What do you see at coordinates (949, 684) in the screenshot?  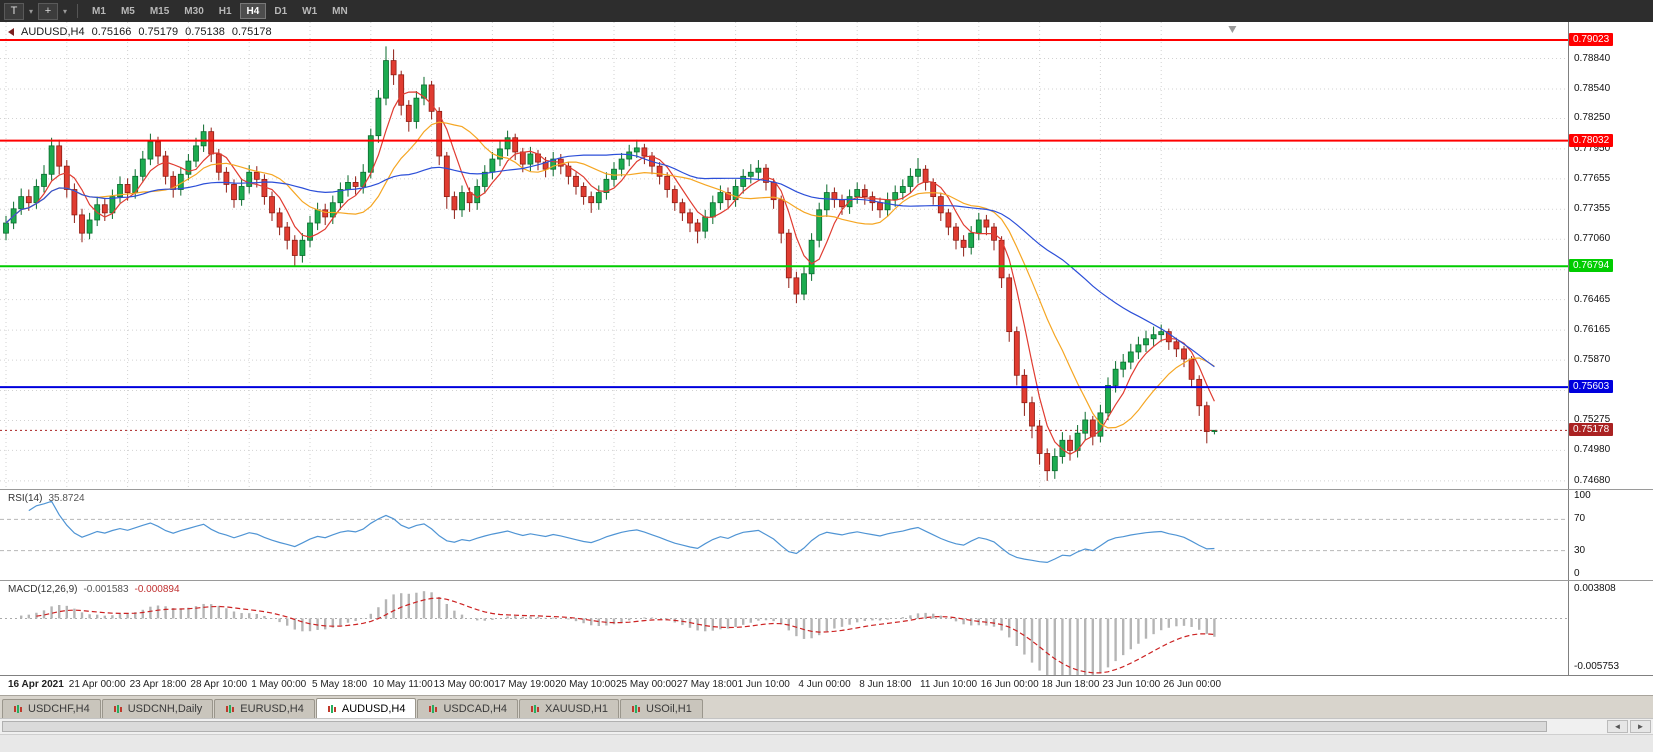 I see `time-axis-label: 11 Jun 10:00` at bounding box center [949, 684].